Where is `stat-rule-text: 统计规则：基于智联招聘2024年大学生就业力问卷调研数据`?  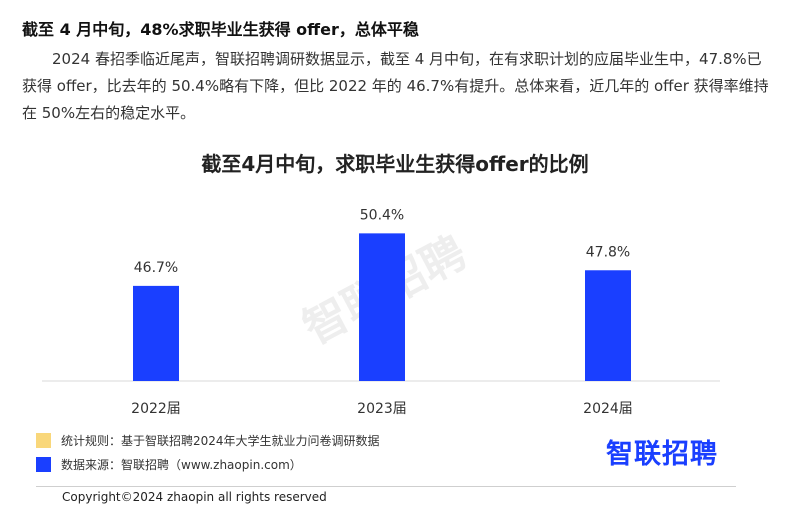
stat-rule-text: 统计规则：基于智联招聘2024年大学生就业力问卷调研数据 is located at coordinates (220, 440).